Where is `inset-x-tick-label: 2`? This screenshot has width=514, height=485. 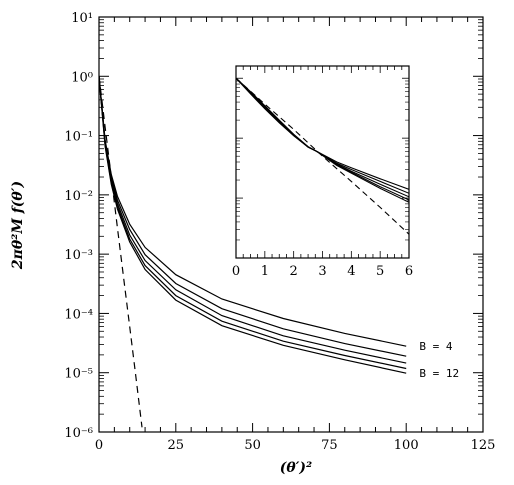
inset-x-tick-label: 2 is located at coordinates (294, 271).